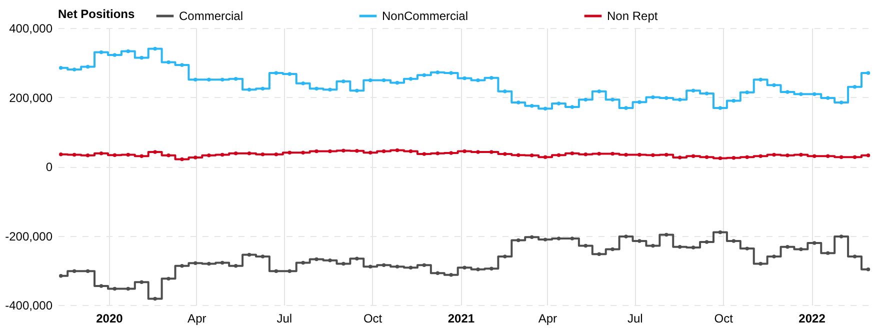 This screenshot has height=328, width=886. I want to click on y-tick-label: -400,000, so click(29, 305).